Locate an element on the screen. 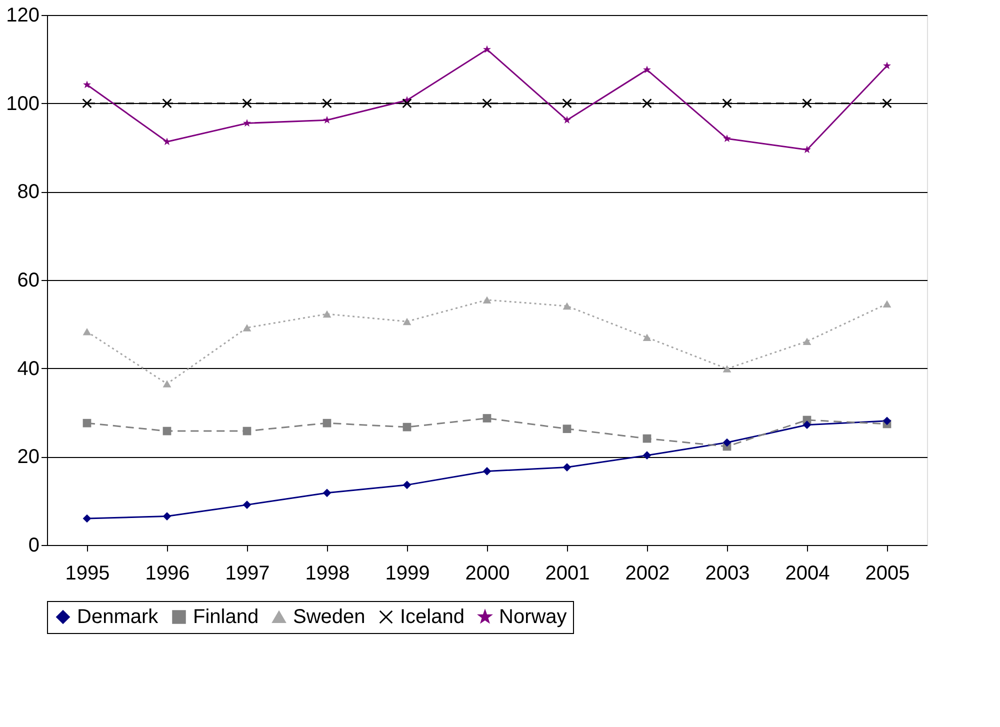  y-tick-label: 40 is located at coordinates (28, 369).